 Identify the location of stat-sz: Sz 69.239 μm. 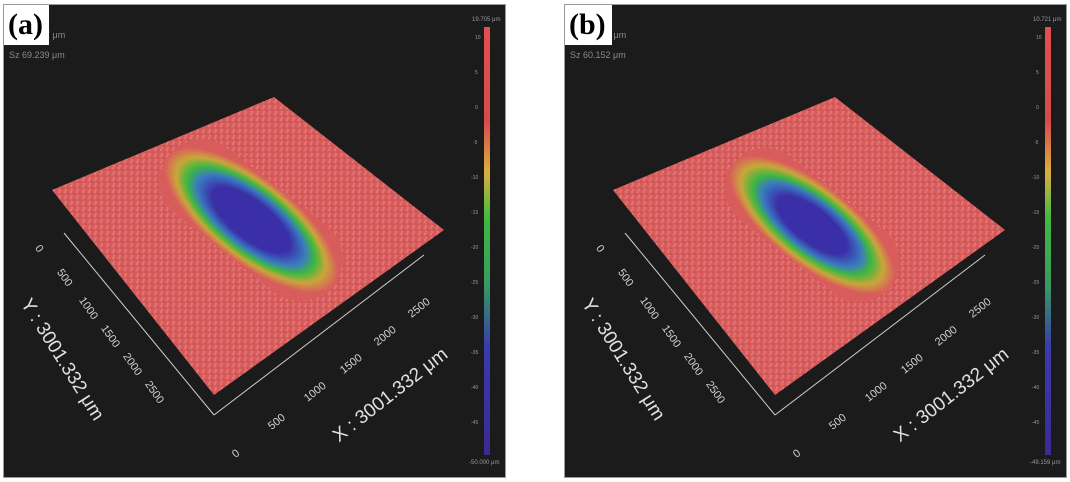
(37, 55).